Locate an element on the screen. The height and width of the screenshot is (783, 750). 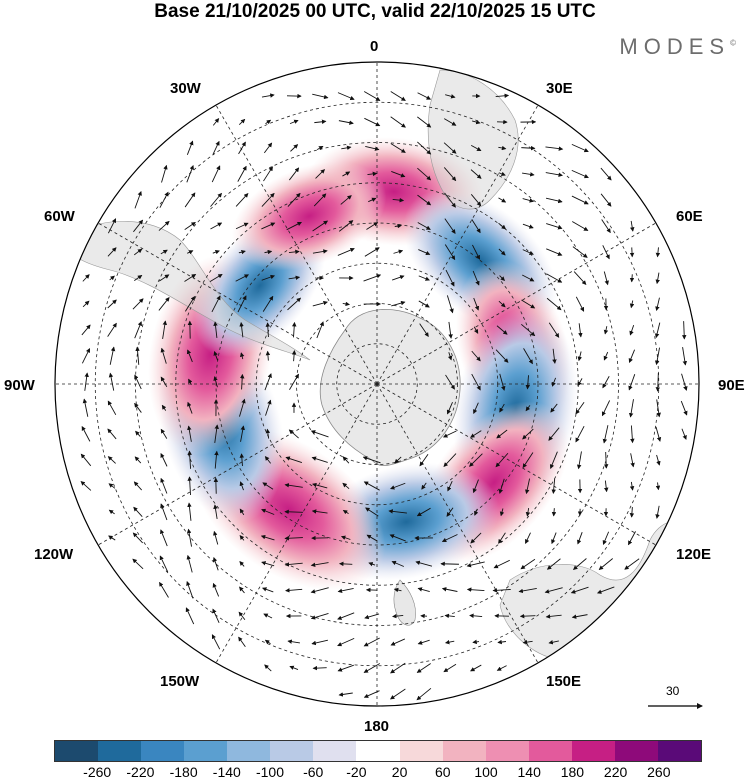
center-pos-20w is located at coordinates (309, 216).